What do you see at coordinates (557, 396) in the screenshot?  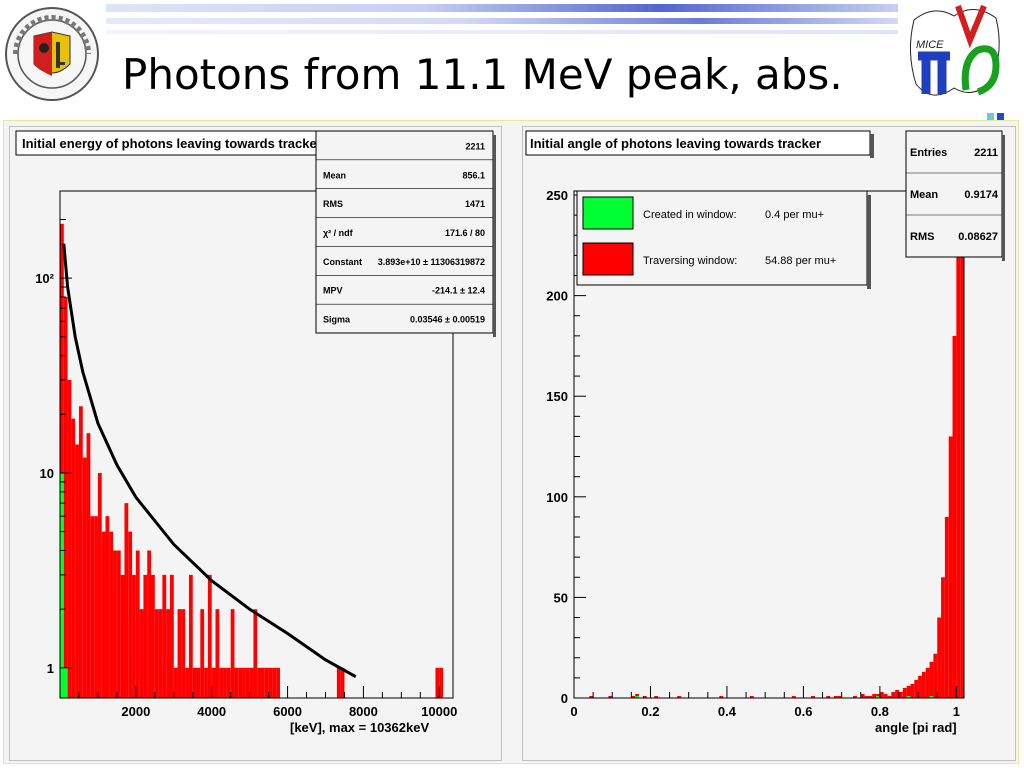 I see `y-tick-label: 150` at bounding box center [557, 396].